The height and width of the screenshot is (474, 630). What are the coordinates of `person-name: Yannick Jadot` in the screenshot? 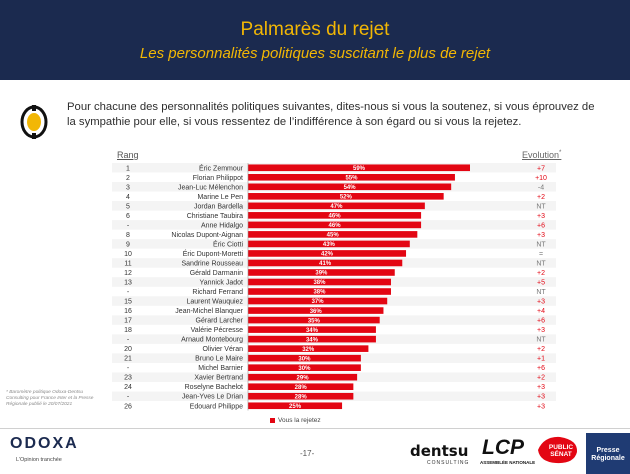 It's located at (222, 283).